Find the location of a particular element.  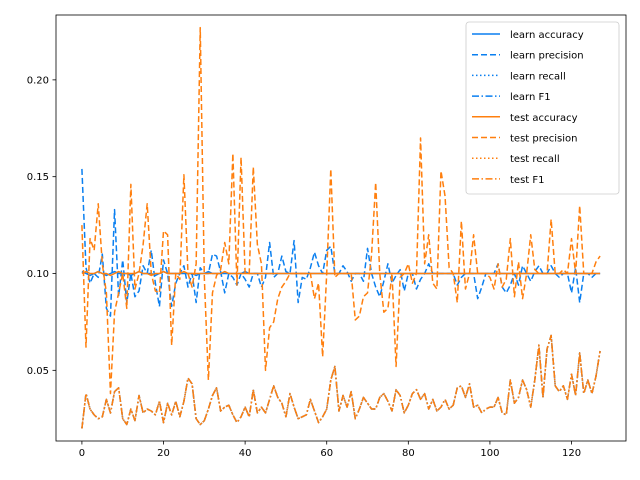

x-tick-label: 20 is located at coordinates (163, 453).